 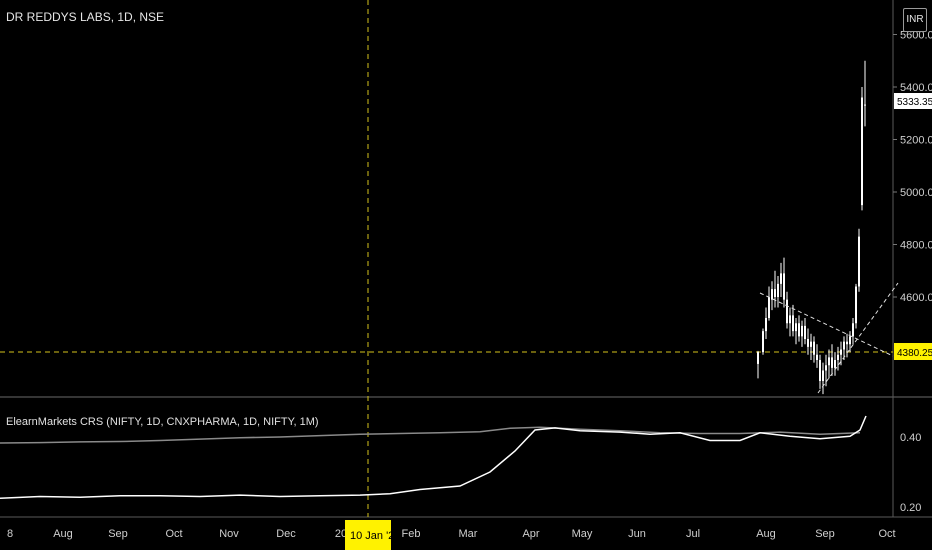 What do you see at coordinates (916, 36) in the screenshot?
I see `price-tick-label: 5600.00` at bounding box center [916, 36].